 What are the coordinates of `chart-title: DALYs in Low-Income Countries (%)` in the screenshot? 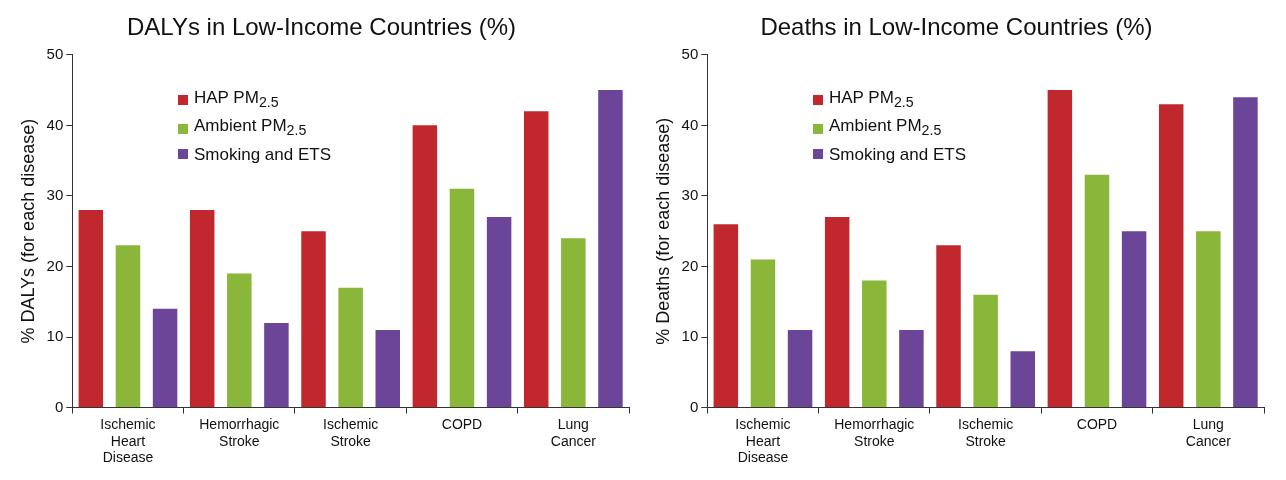 It's located at (321, 27).